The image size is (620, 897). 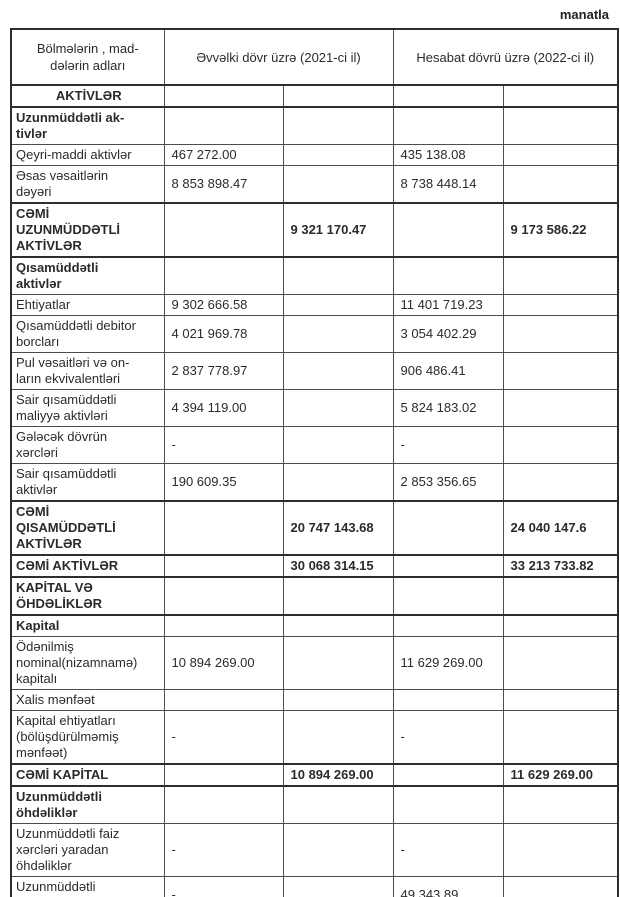 What do you see at coordinates (87, 230) in the screenshot?
I see `row-label-cell: CƏMİ UZUNMÜDDƏTLİ AKTİVLƏR` at bounding box center [87, 230].